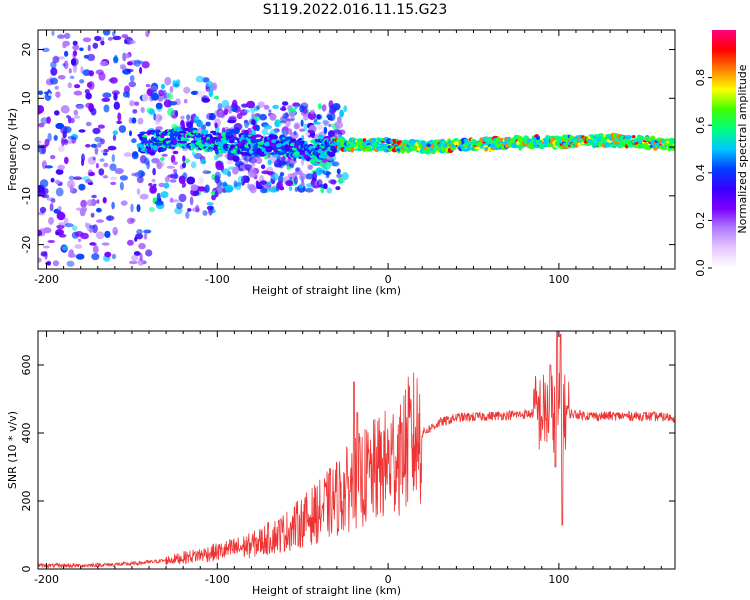 This screenshot has height=600, width=750. I want to click on snr-y-tick-label: 400, so click(26, 433).